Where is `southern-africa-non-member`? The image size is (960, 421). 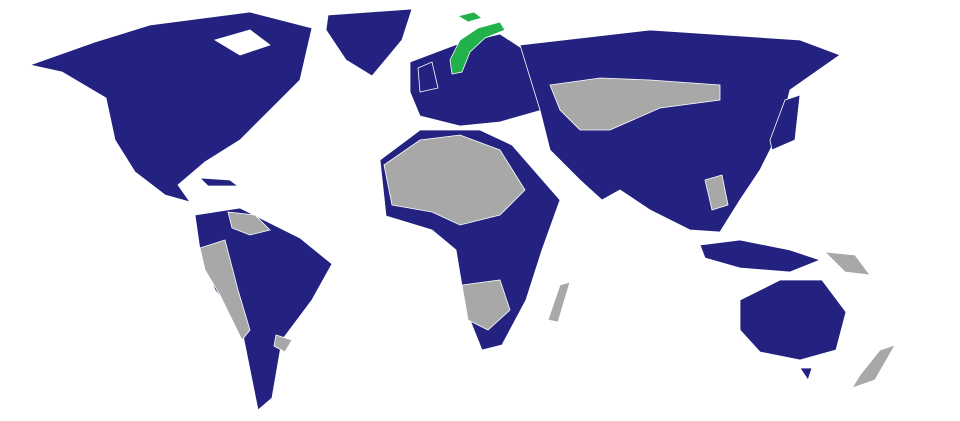 southern-africa-non-member is located at coordinates (486, 305).